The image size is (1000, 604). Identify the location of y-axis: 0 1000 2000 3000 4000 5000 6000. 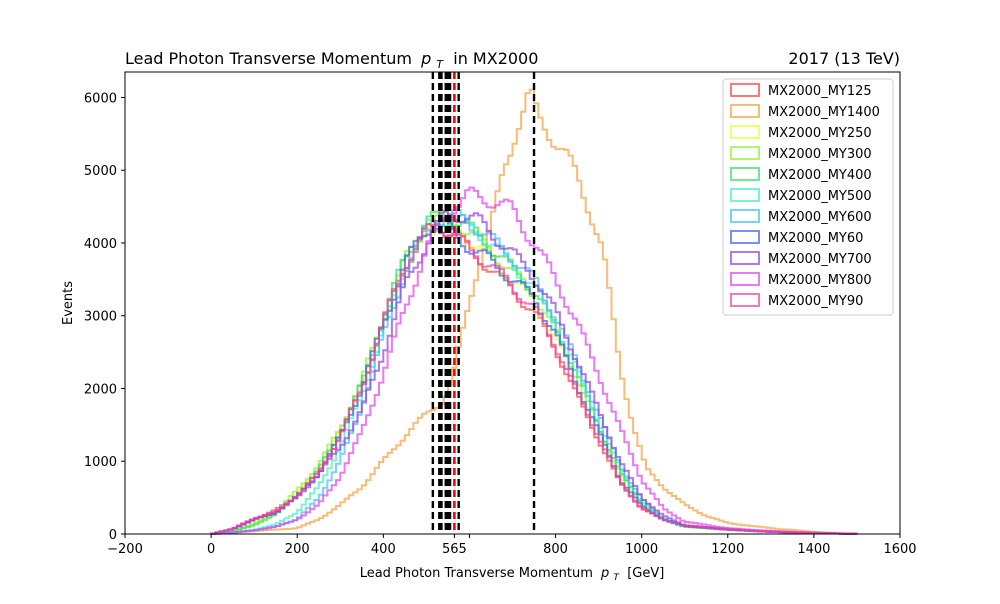
(104, 317).